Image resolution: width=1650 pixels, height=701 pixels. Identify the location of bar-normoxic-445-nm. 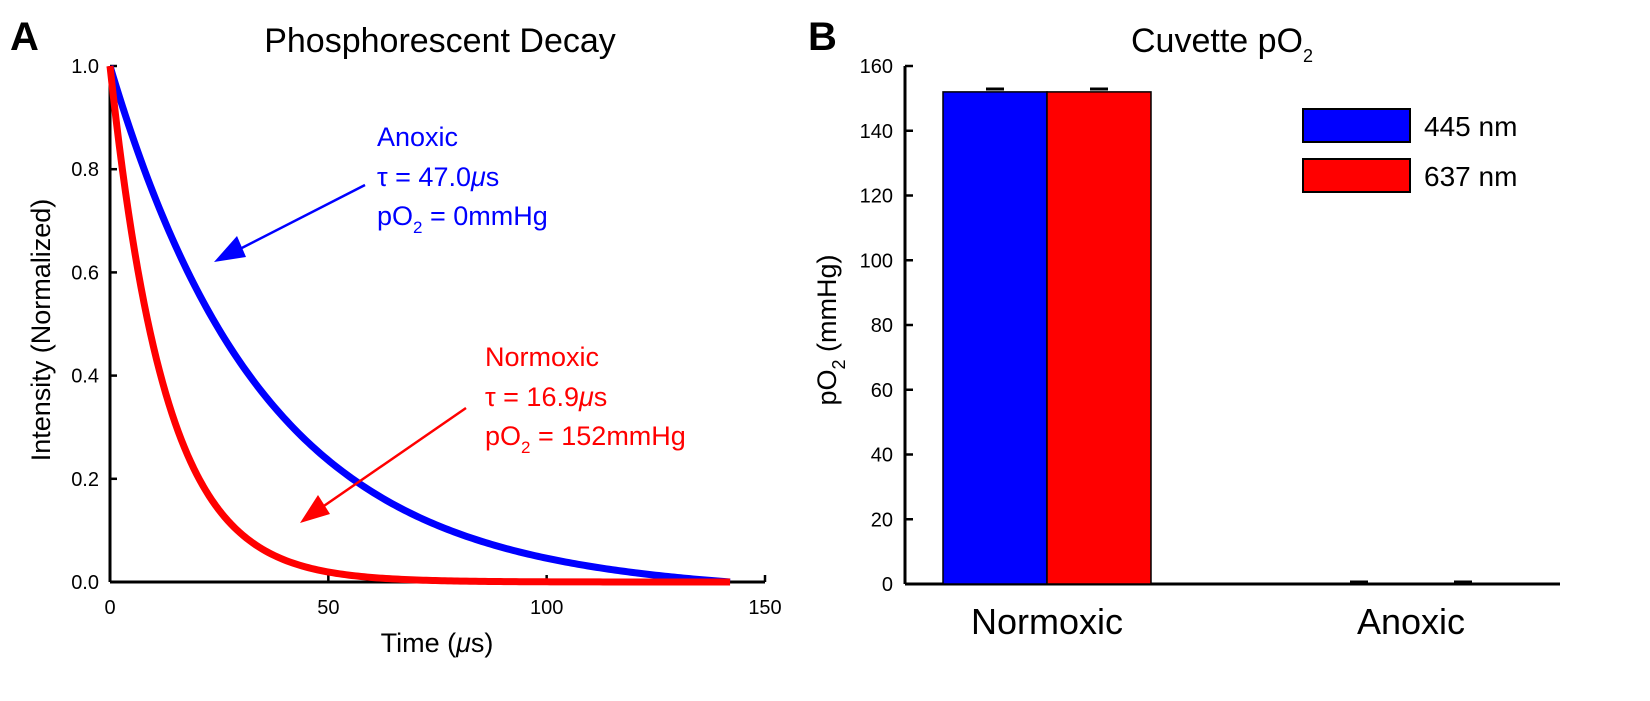
(995, 338).